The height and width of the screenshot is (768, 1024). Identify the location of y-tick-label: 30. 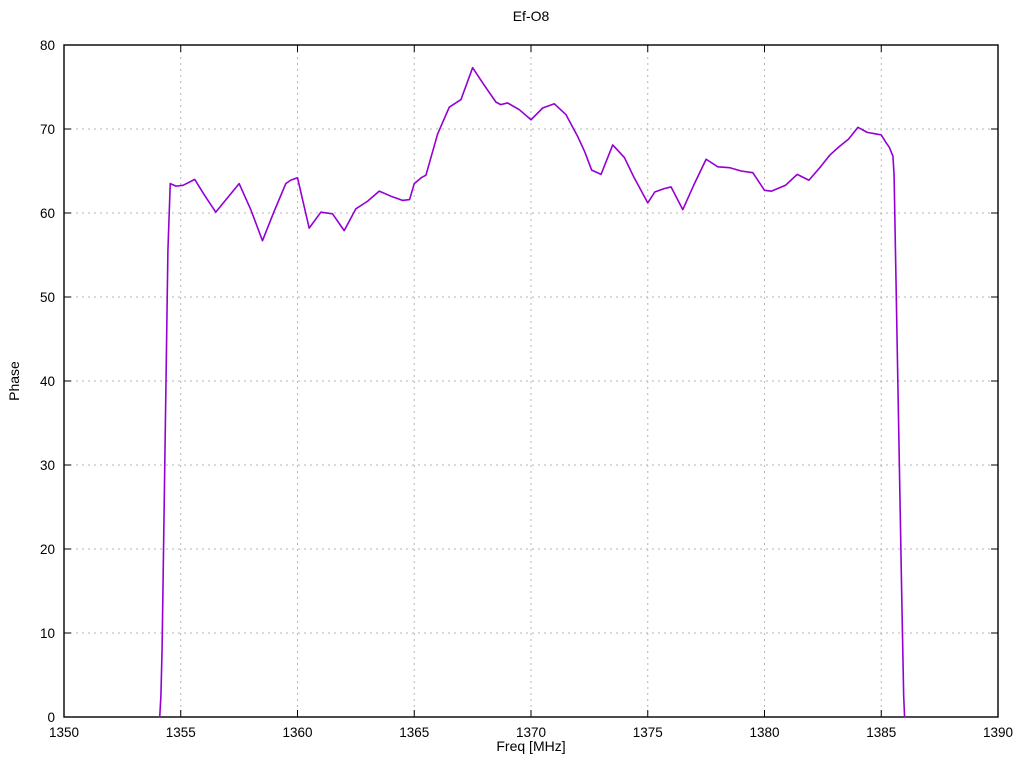
(47, 465).